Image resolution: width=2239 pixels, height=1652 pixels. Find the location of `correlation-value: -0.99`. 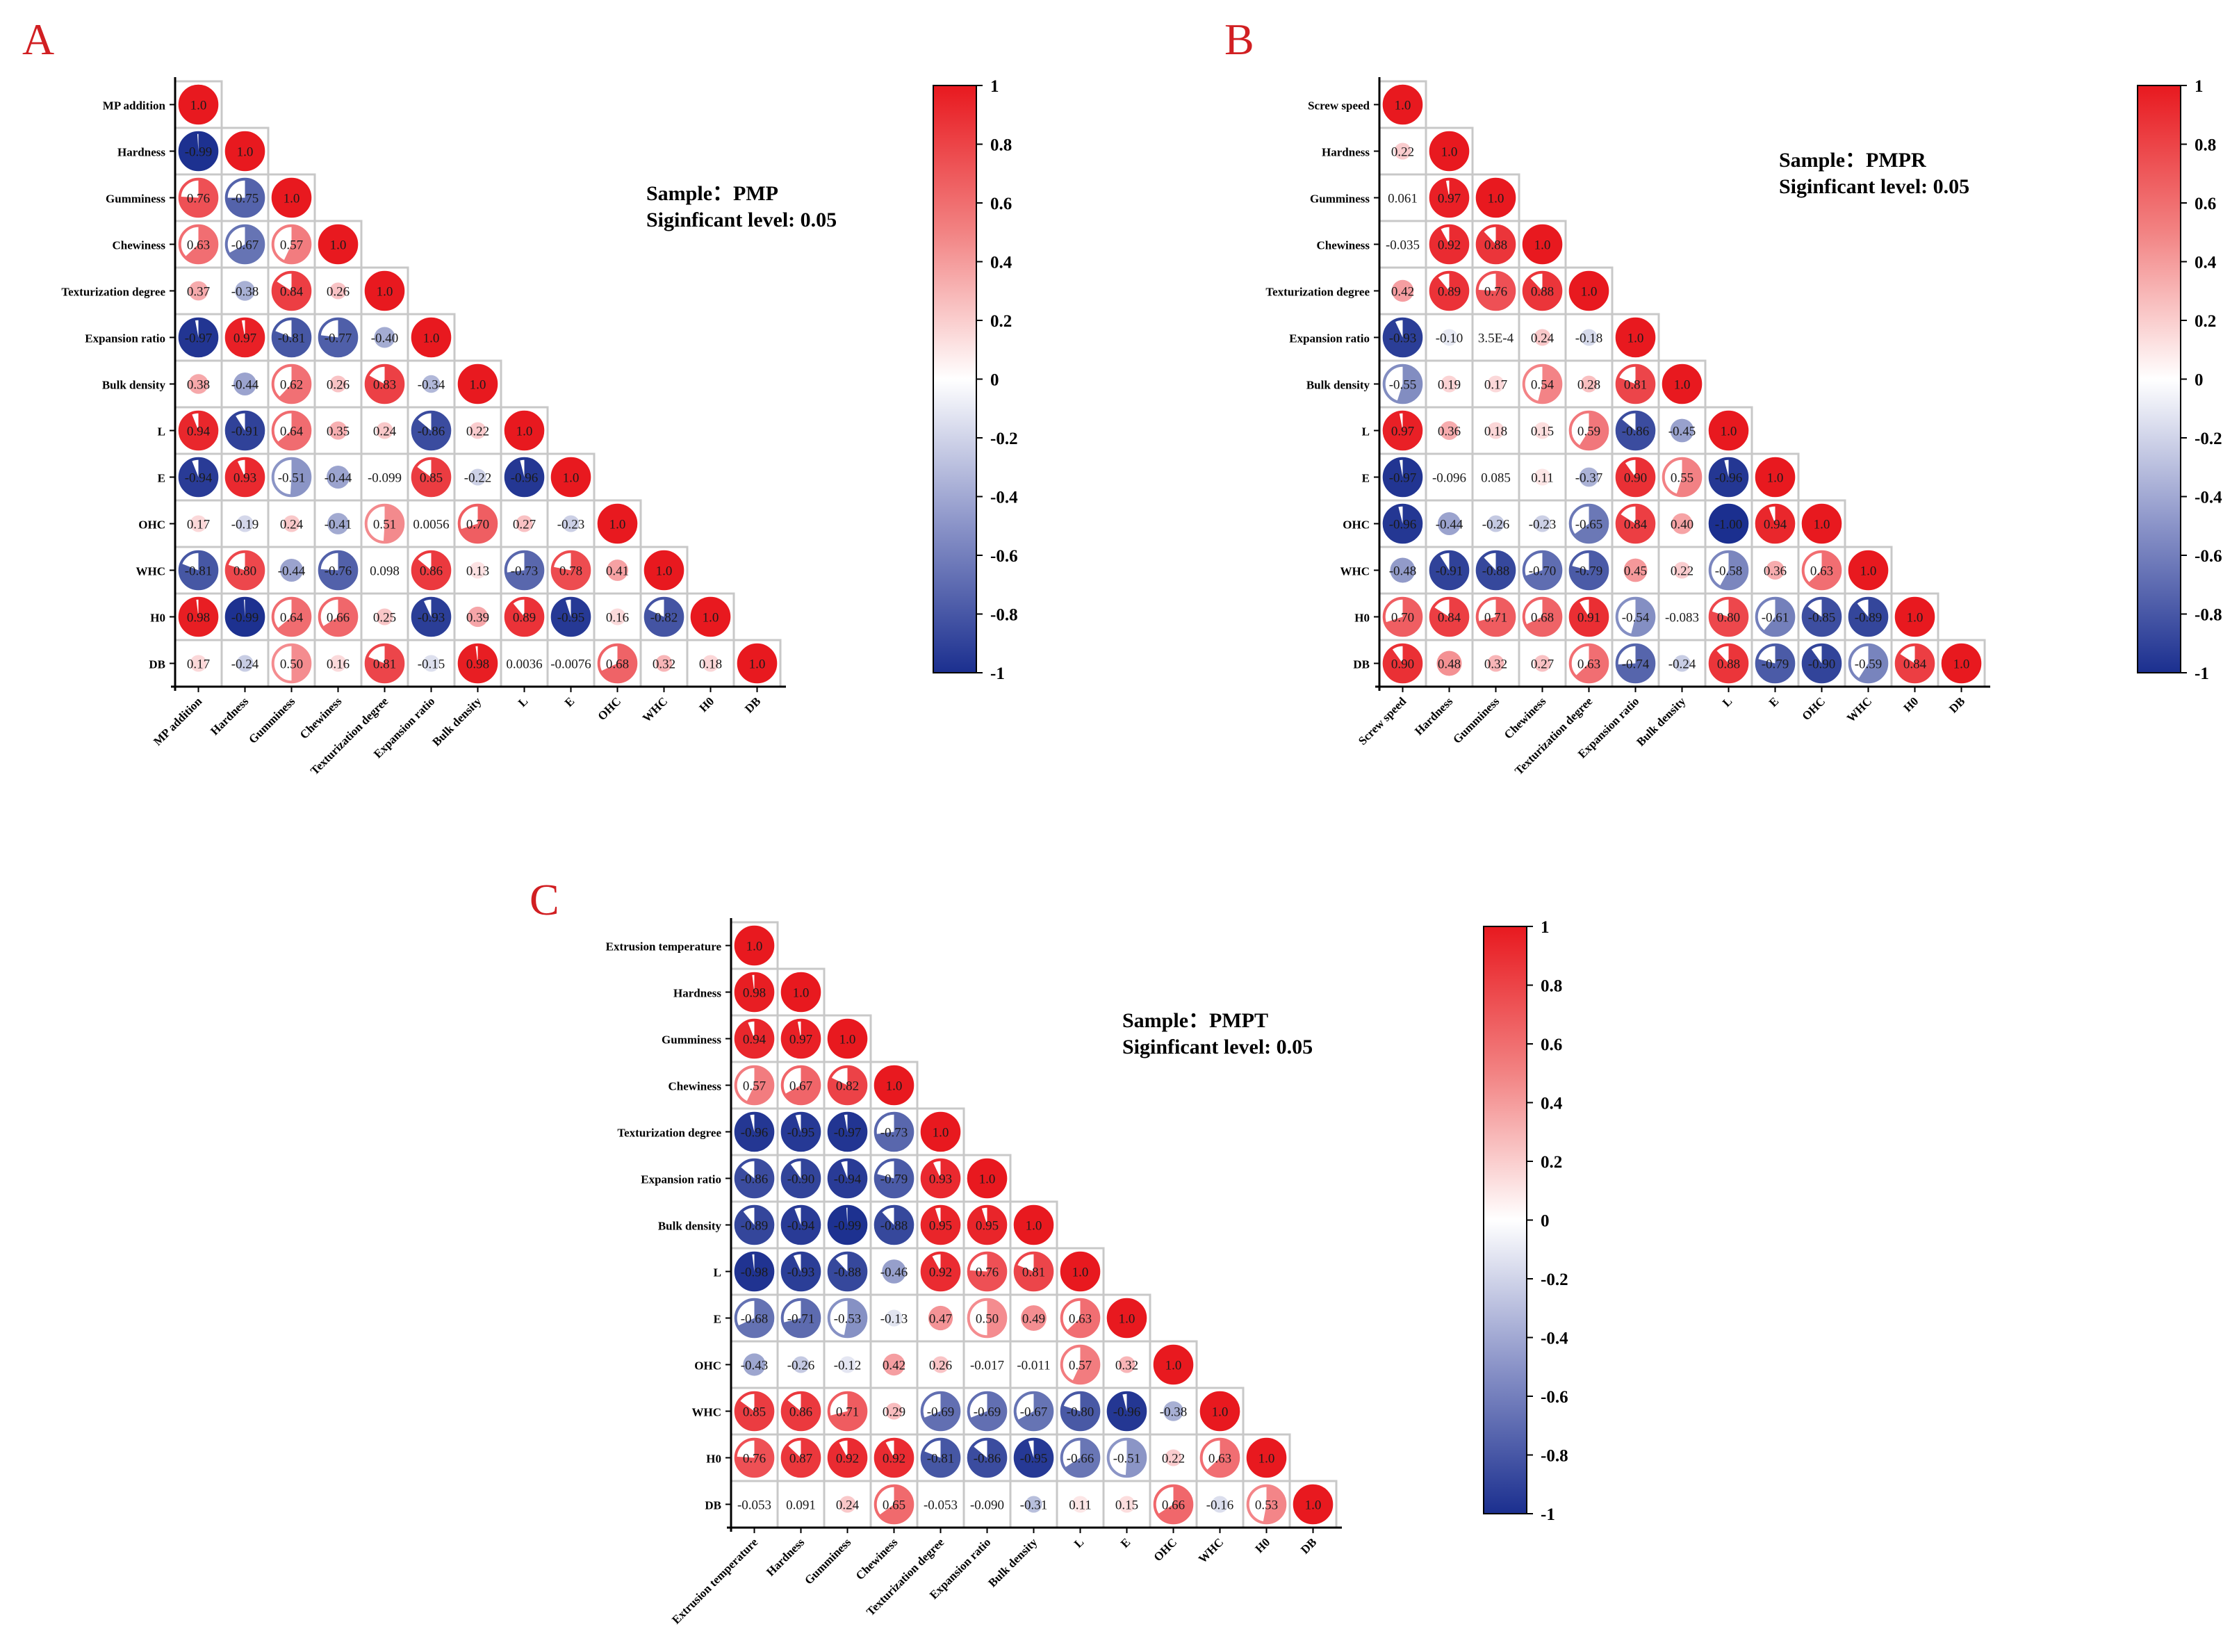

correlation-value: -0.99 is located at coordinates (848, 1226).